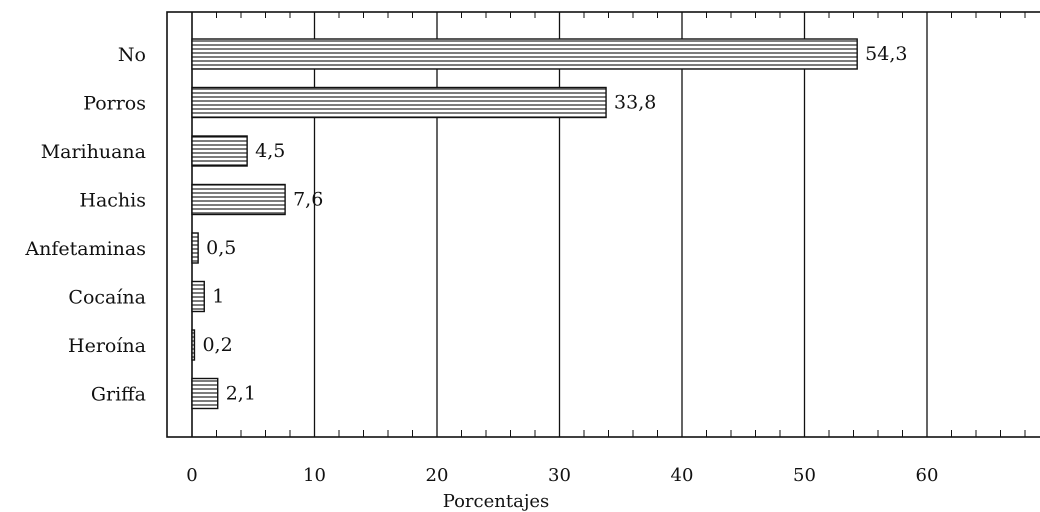  I want to click on category-label: Hachis, so click(112, 201).